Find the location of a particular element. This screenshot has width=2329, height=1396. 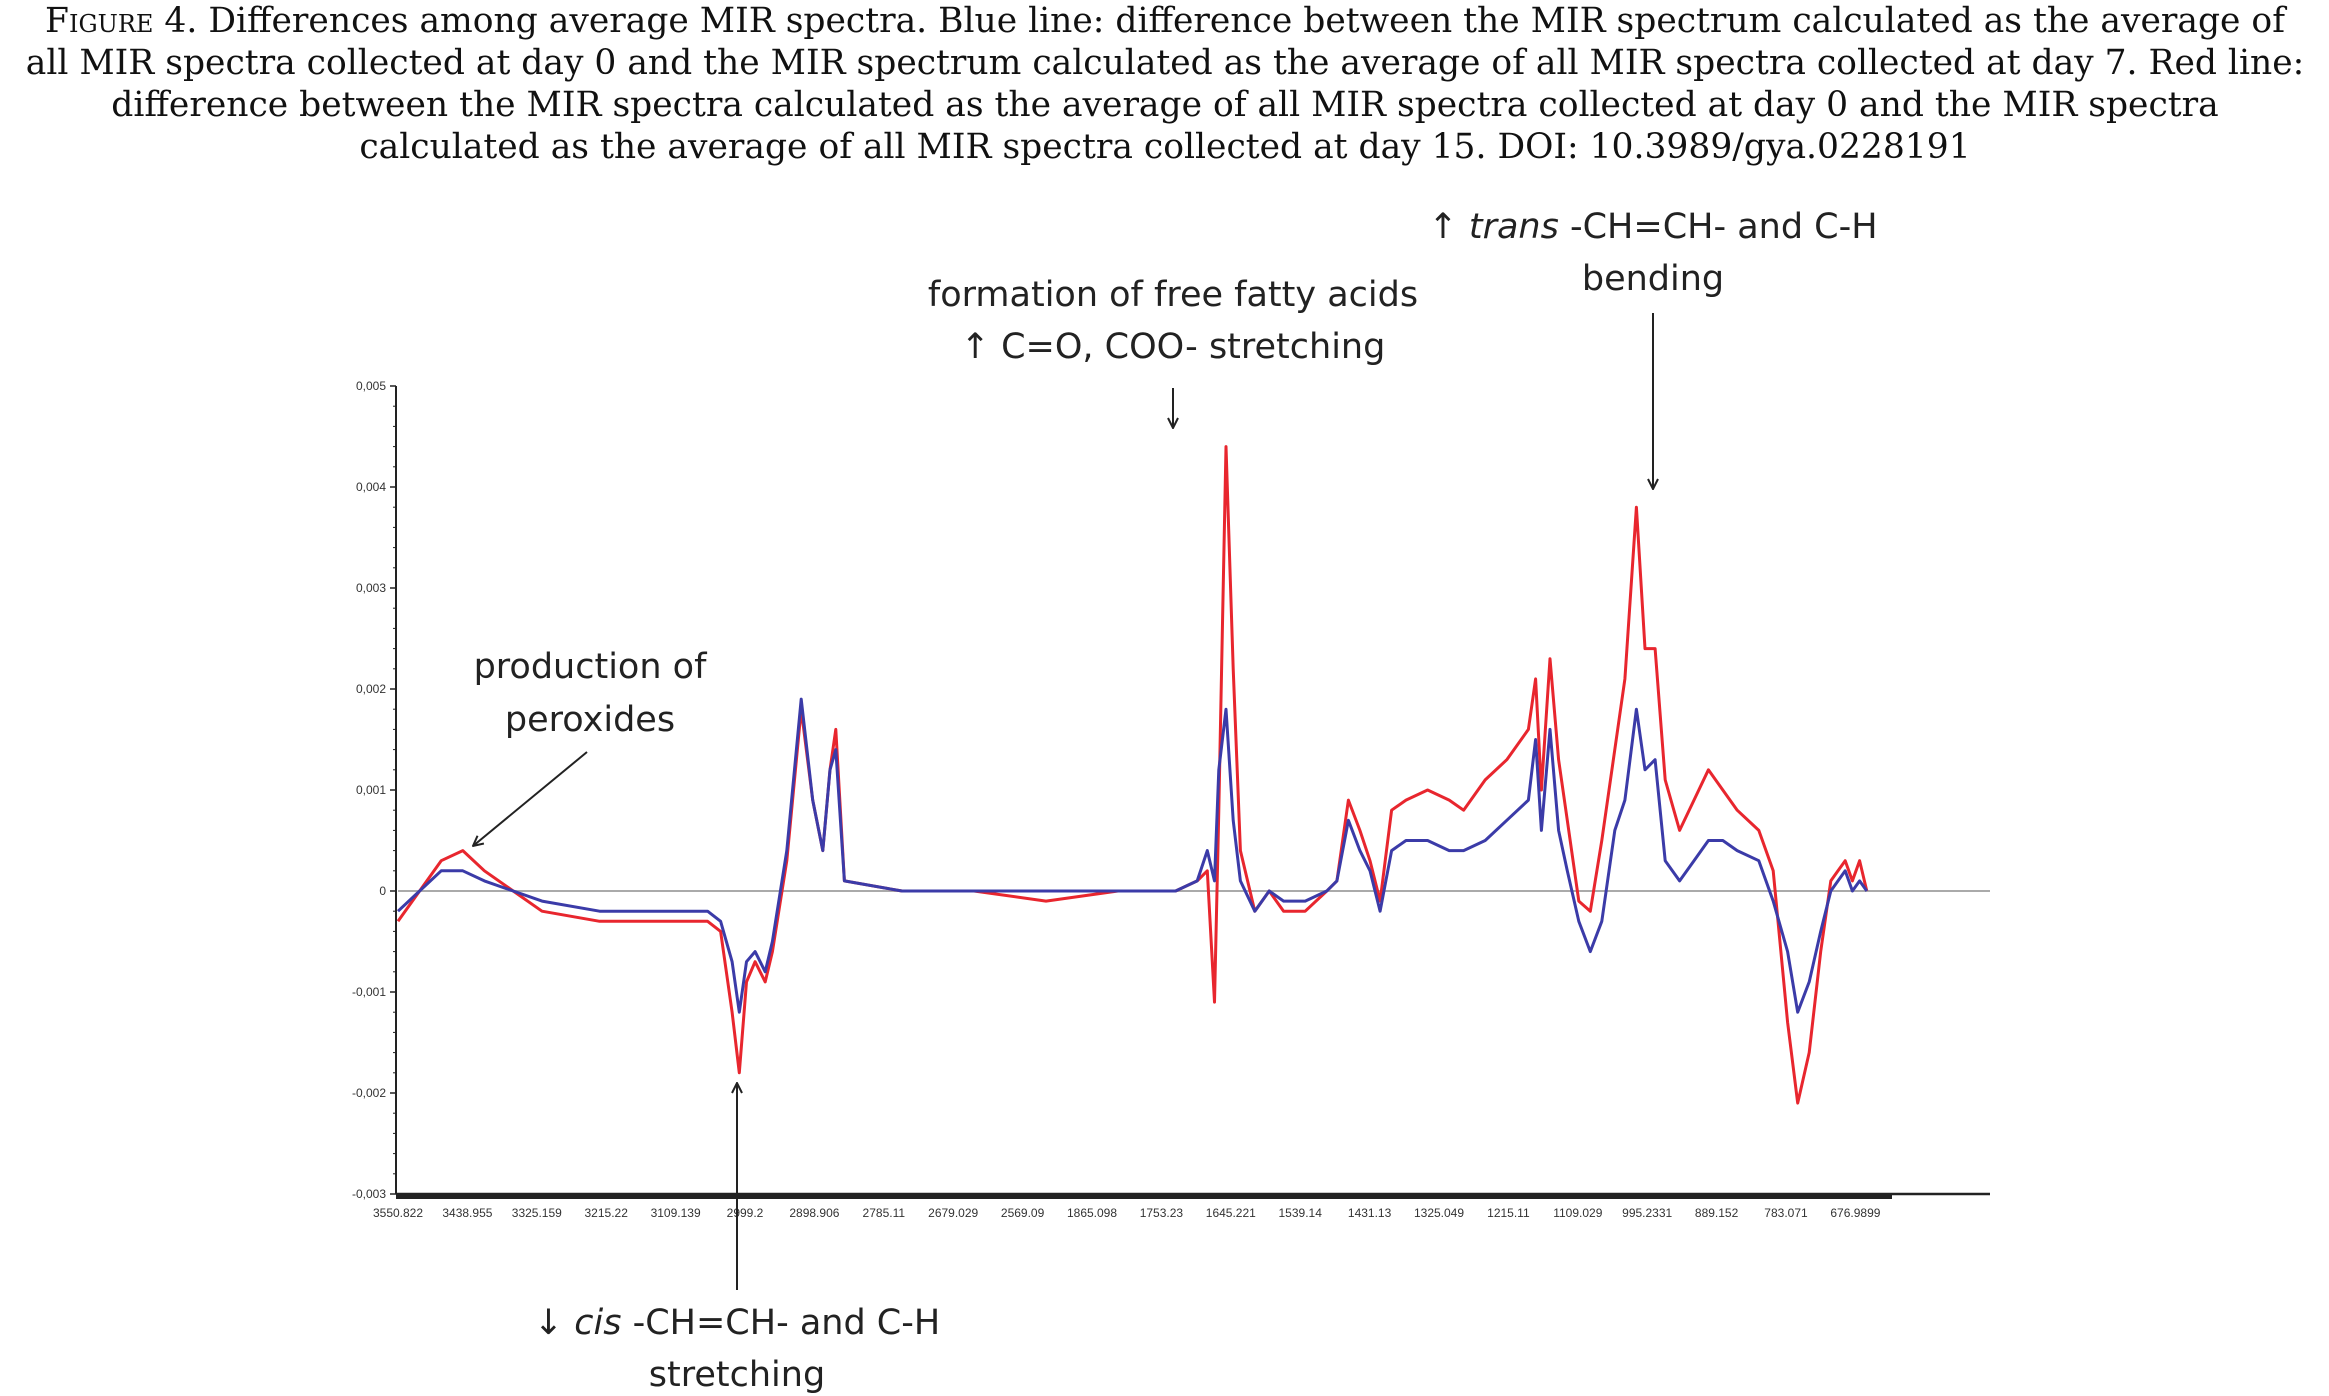

y-tick-label: 0 is located at coordinates (382, 891).